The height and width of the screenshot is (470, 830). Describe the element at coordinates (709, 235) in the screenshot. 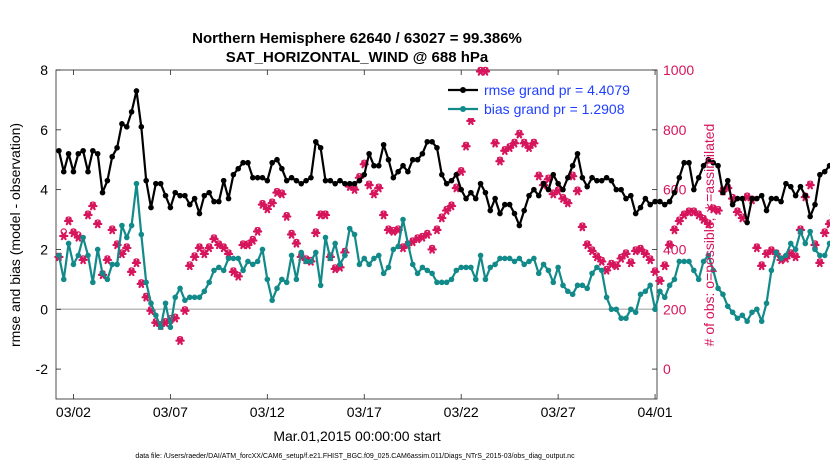

I see `y-axis-label-right: # of obs: o=possible; ∗=assimilated` at that location.